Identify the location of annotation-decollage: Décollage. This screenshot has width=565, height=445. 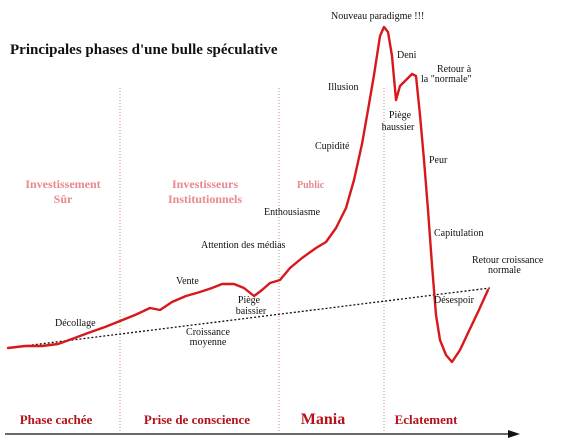
(75, 323).